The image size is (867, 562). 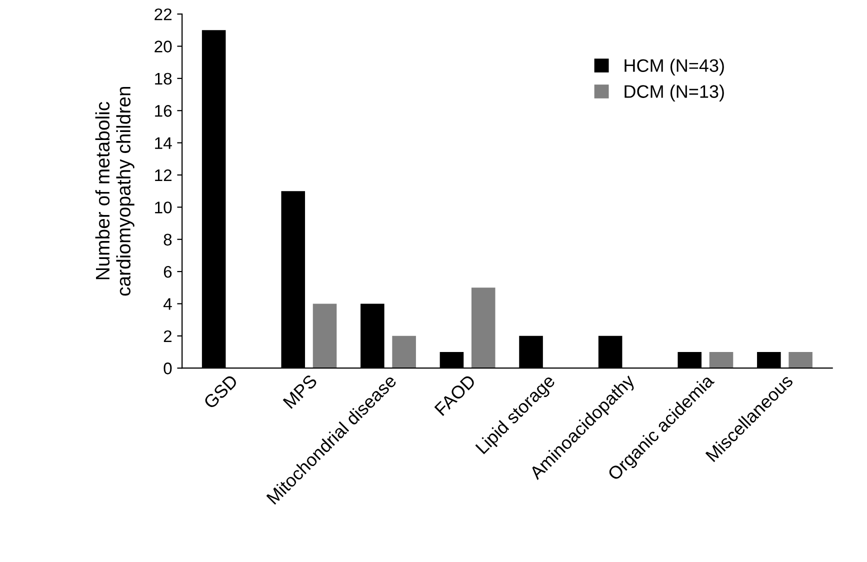 What do you see at coordinates (674, 67) in the screenshot?
I see `legend-label: HCM (N=43)` at bounding box center [674, 67].